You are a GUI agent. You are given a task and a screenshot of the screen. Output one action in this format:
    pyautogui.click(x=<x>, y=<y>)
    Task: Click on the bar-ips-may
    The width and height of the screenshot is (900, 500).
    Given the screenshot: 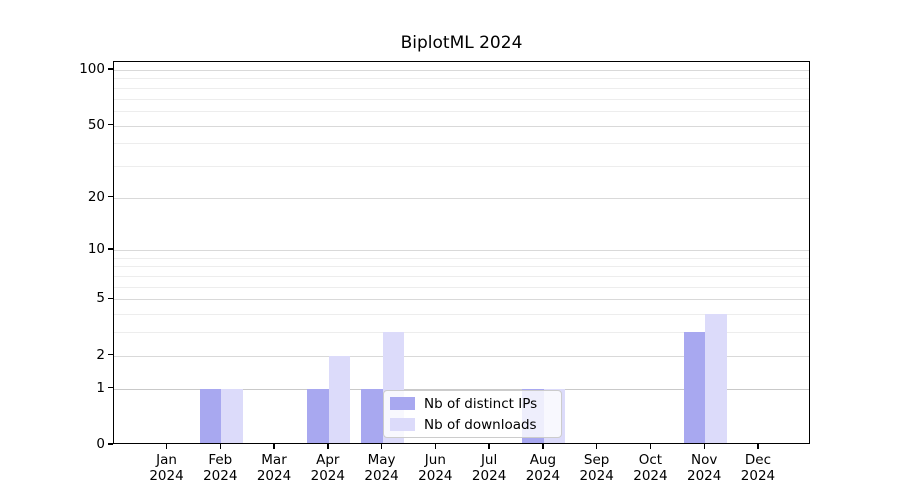 What is the action you would take?
    pyautogui.click(x=372, y=416)
    